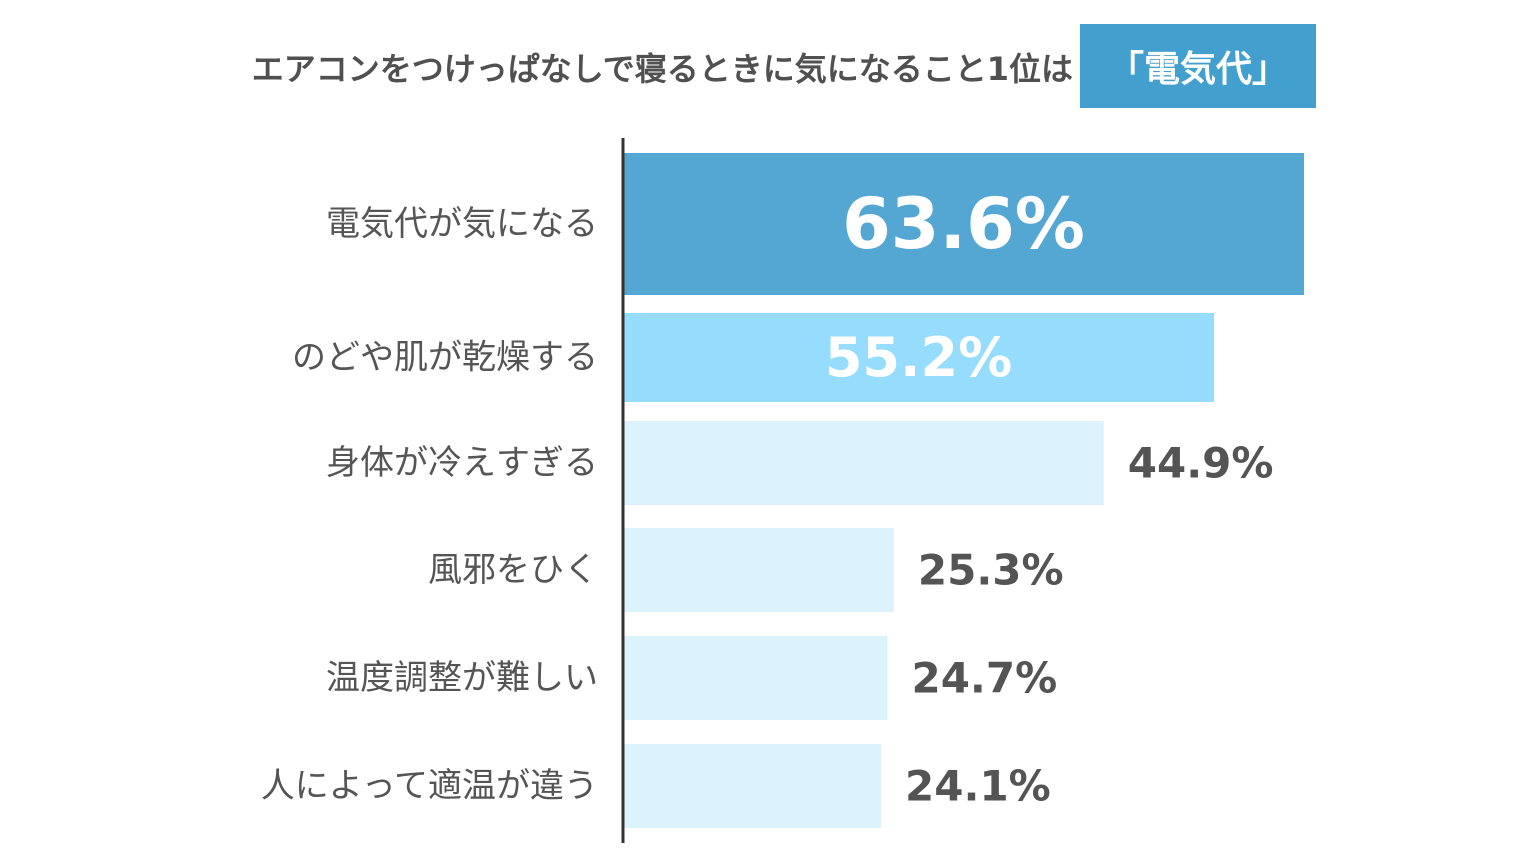 The image size is (1521, 866). What do you see at coordinates (445, 358) in the screenshot?
I see `category-label-2: のどや肌が乾燥する` at bounding box center [445, 358].